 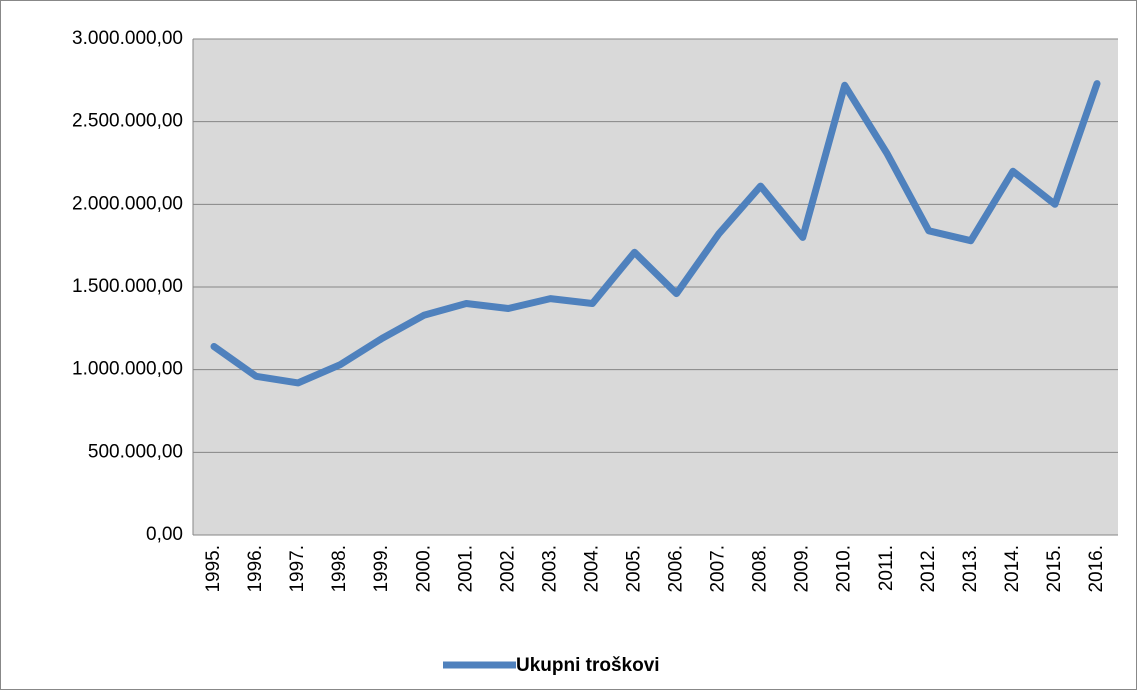 I want to click on x-tick-label: 1995., so click(x=213, y=569).